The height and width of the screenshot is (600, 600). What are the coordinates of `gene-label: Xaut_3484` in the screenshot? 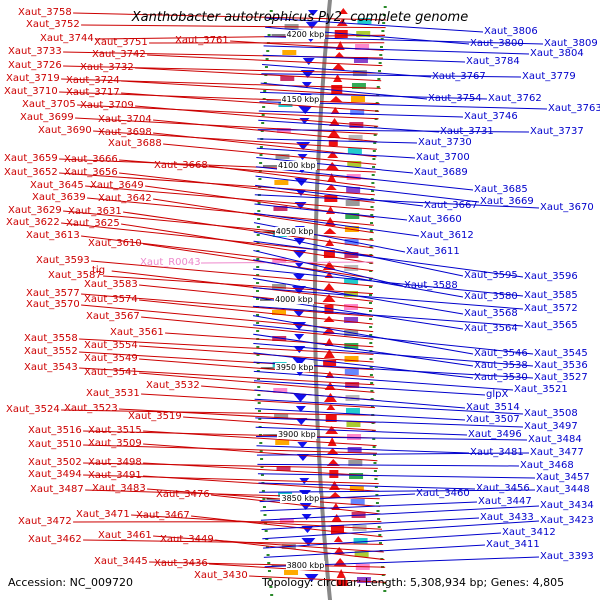 It's located at (555, 439).